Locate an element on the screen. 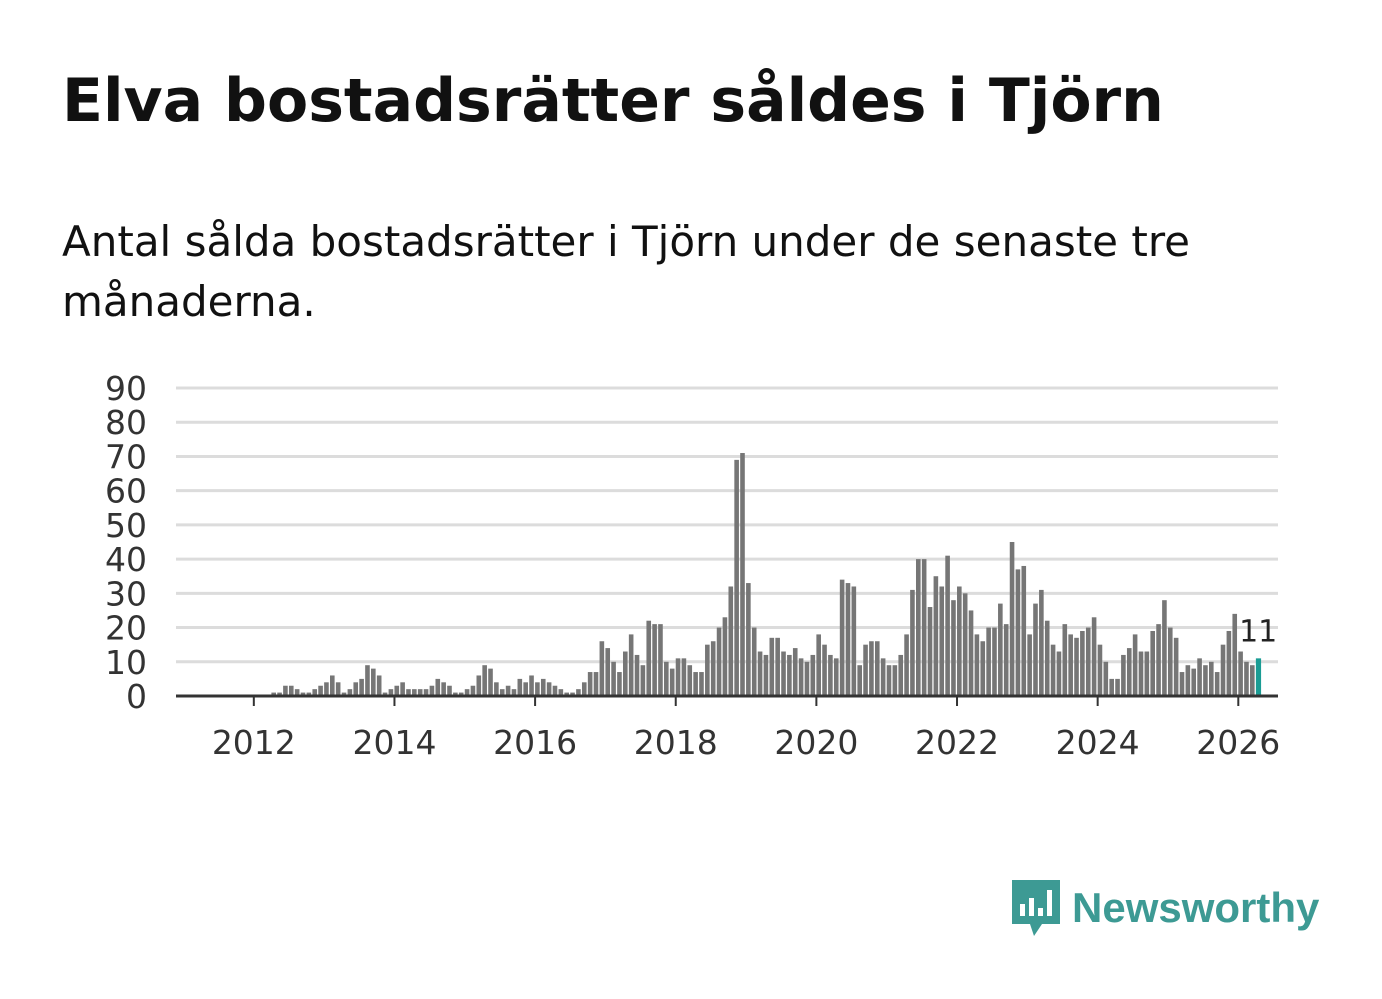 The height and width of the screenshot is (999, 1382). x-tick-label: 2022 is located at coordinates (957, 742).